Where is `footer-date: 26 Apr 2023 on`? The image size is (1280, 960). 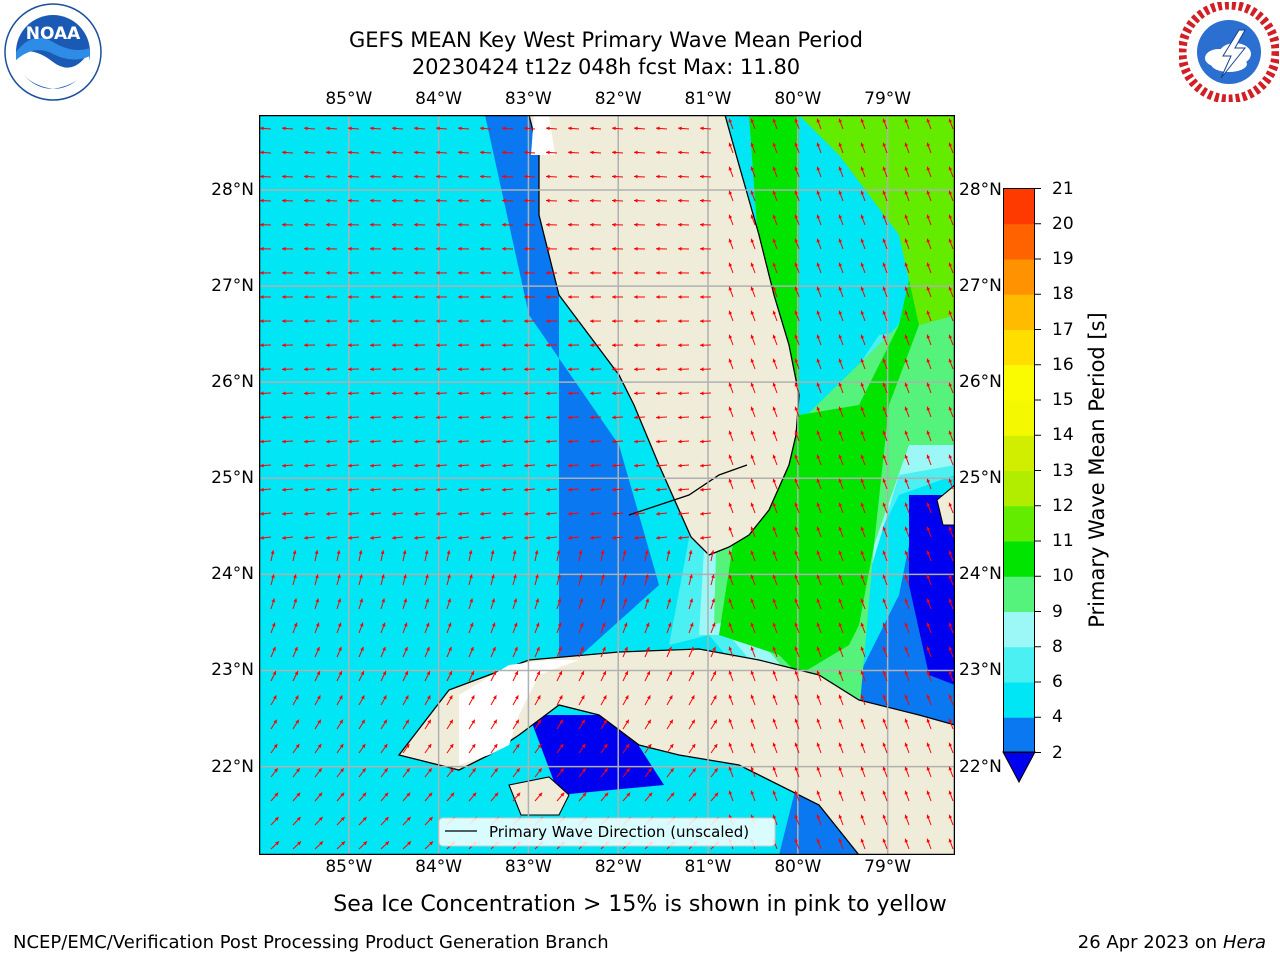
footer-date: 26 Apr 2023 on is located at coordinates (1150, 942).